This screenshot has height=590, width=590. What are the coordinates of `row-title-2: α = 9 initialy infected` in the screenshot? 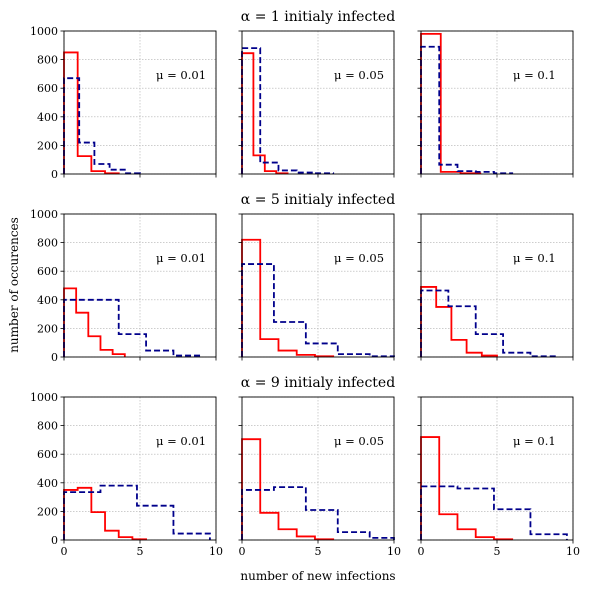 It's located at (318, 383).